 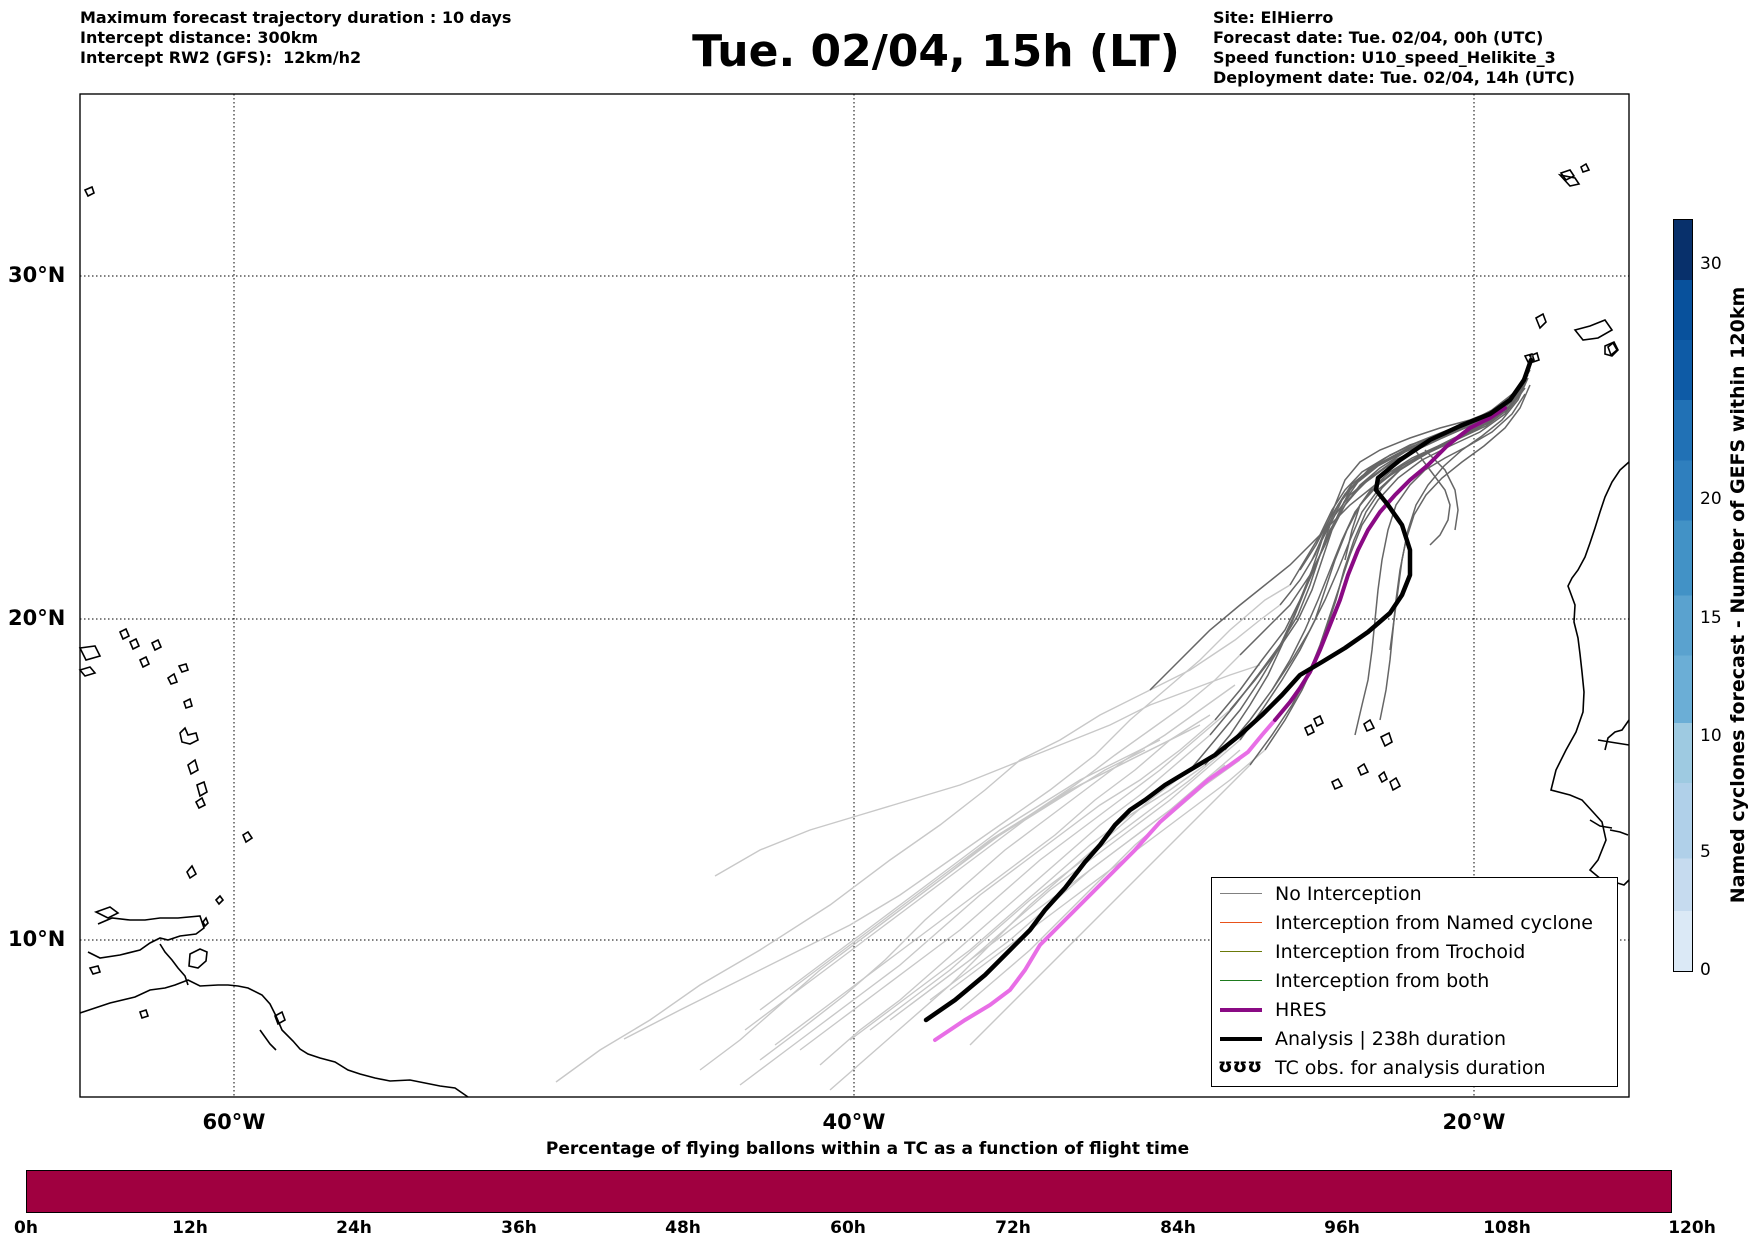 What do you see at coordinates (1382, 980) in the screenshot?
I see `legend-label-both: Interception from both` at bounding box center [1382, 980].